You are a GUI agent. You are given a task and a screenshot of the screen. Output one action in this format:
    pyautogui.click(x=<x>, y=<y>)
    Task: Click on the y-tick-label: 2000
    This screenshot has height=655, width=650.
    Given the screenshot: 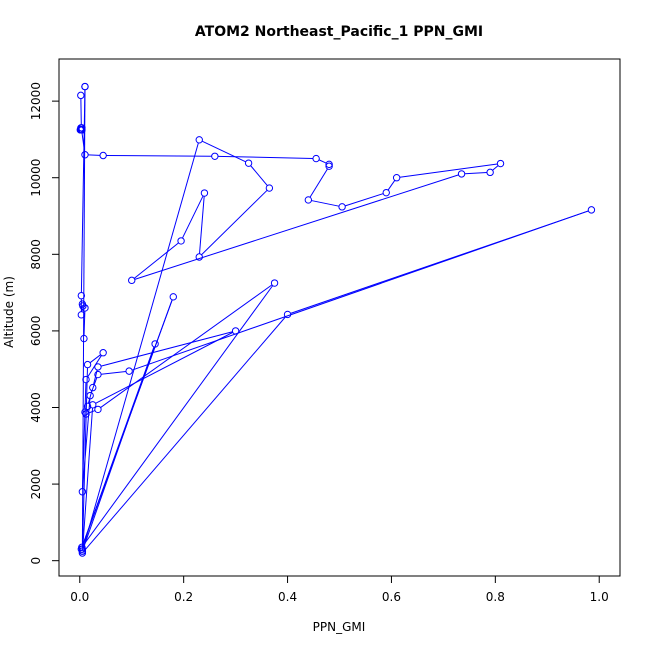 What is the action you would take?
    pyautogui.click(x=36, y=484)
    